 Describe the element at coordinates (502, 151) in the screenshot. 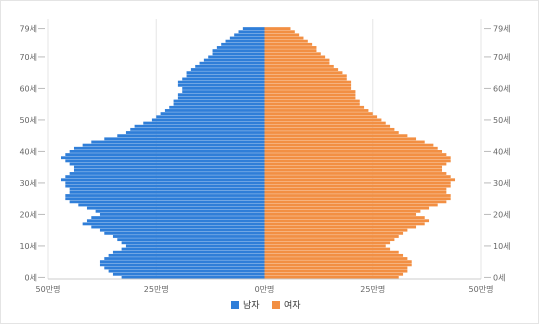

I see `y-tick-label-right-40: 40세` at that location.